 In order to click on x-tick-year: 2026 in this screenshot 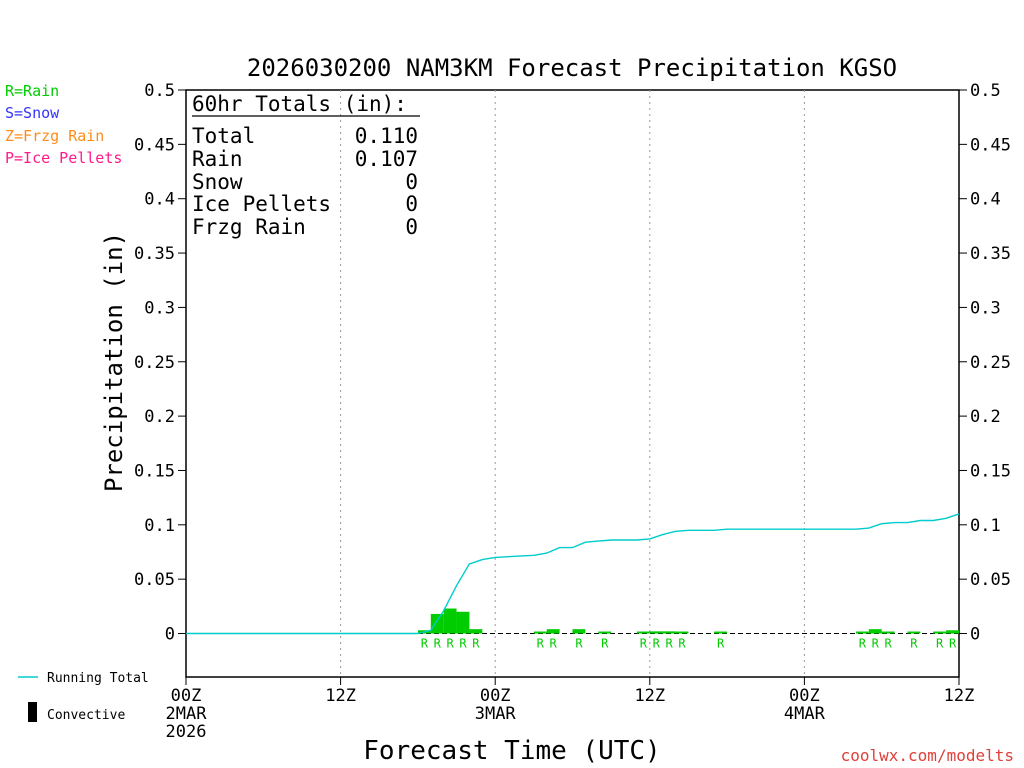, I will do `click(186, 732)`.